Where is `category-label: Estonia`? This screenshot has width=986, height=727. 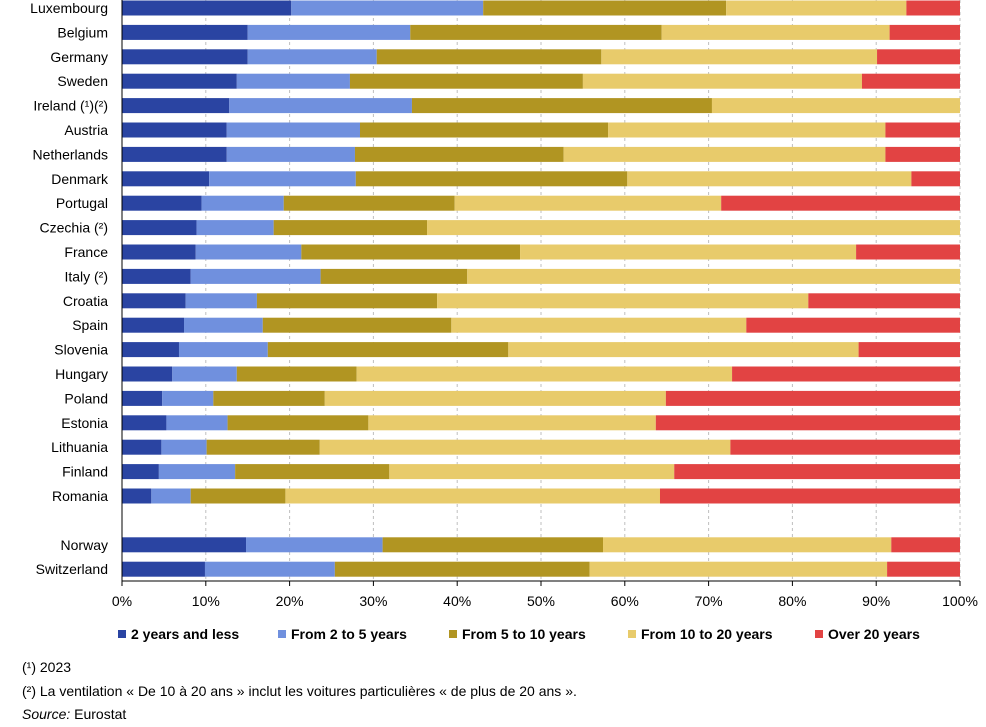 category-label: Estonia is located at coordinates (84, 423).